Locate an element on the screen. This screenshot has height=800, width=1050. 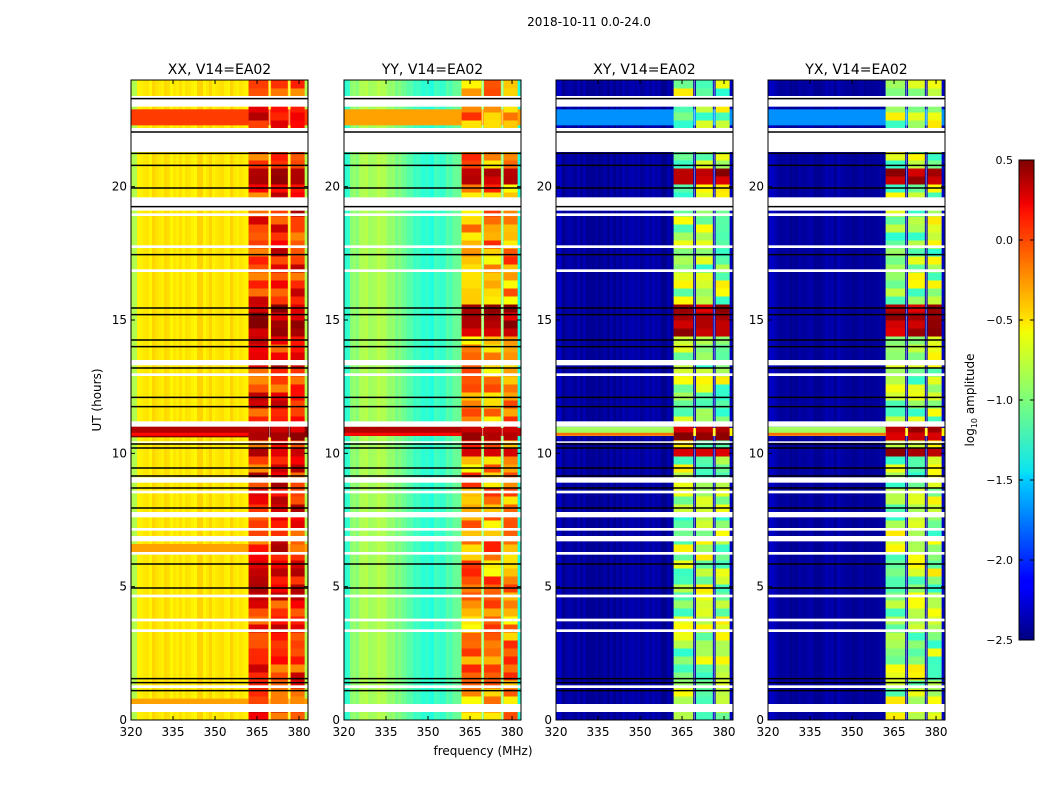
y-tick-label: 15 is located at coordinates (756, 320).